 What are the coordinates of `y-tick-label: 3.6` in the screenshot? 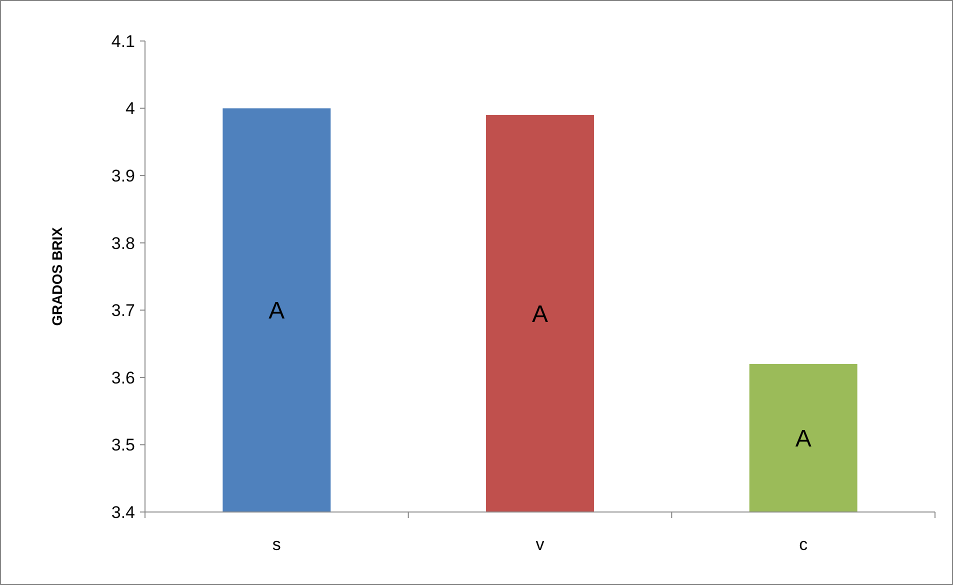 It's located at (123, 378).